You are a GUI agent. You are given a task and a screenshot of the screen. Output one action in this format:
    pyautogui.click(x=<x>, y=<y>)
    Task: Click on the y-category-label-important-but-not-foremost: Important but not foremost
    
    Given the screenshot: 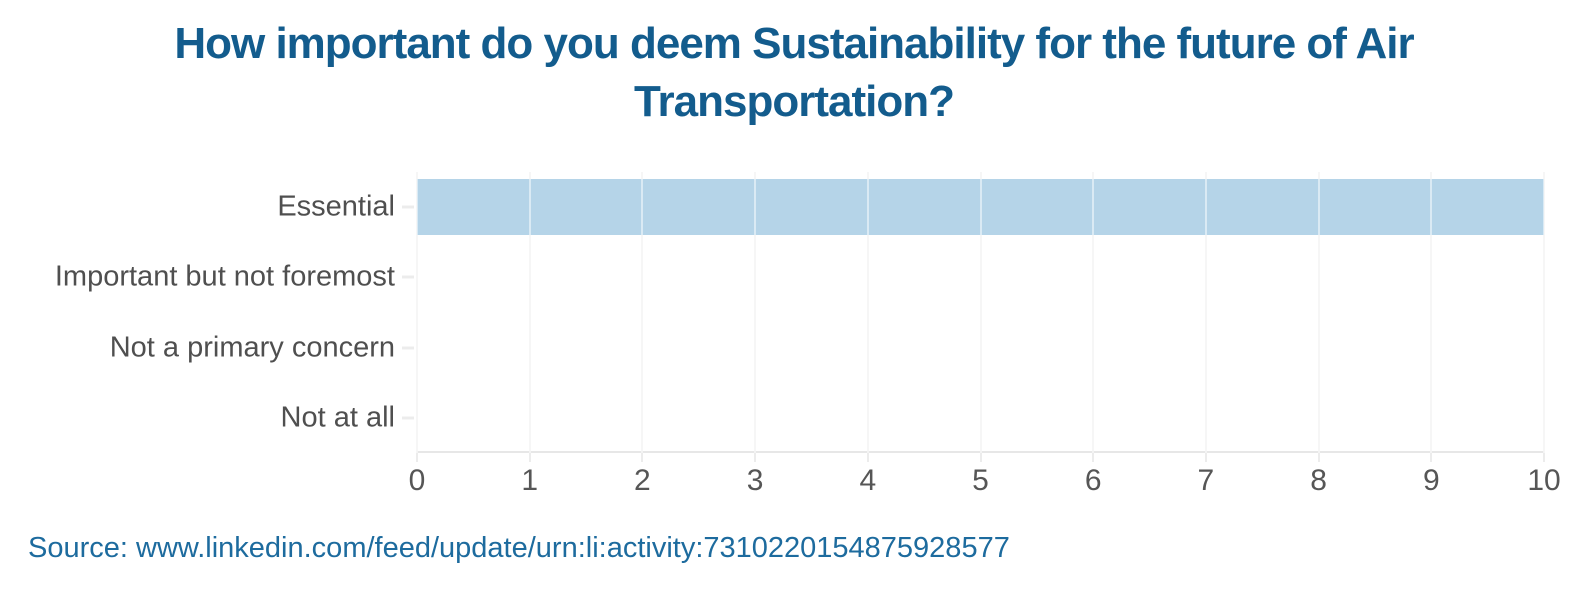 What is the action you would take?
    pyautogui.click(x=224, y=276)
    